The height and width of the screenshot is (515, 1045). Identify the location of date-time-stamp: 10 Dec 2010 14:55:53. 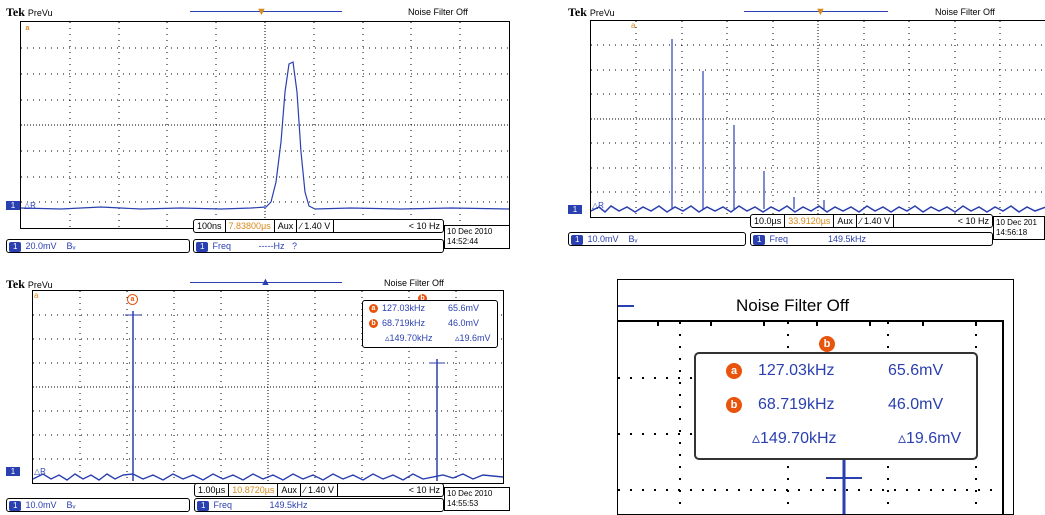
(477, 499).